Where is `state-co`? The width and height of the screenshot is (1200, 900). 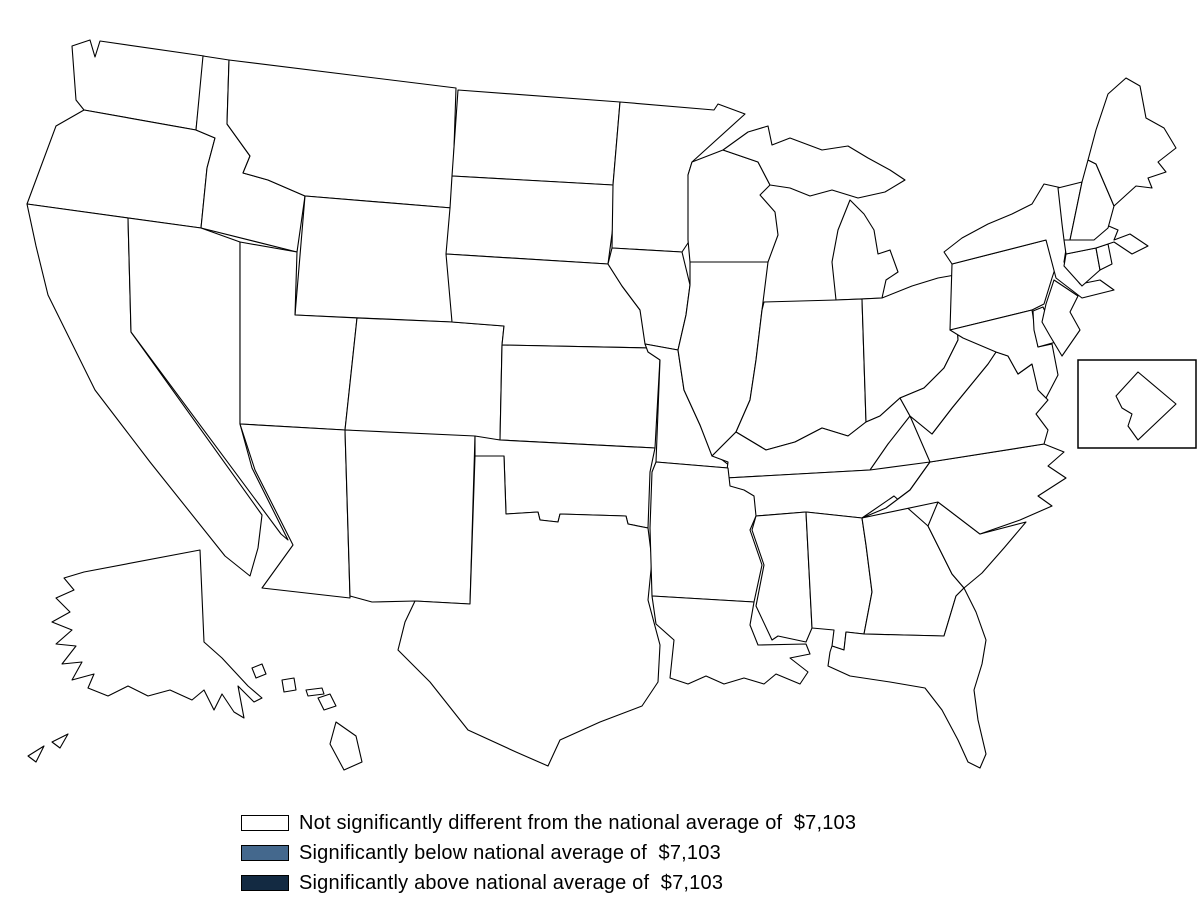 state-co is located at coordinates (424, 379).